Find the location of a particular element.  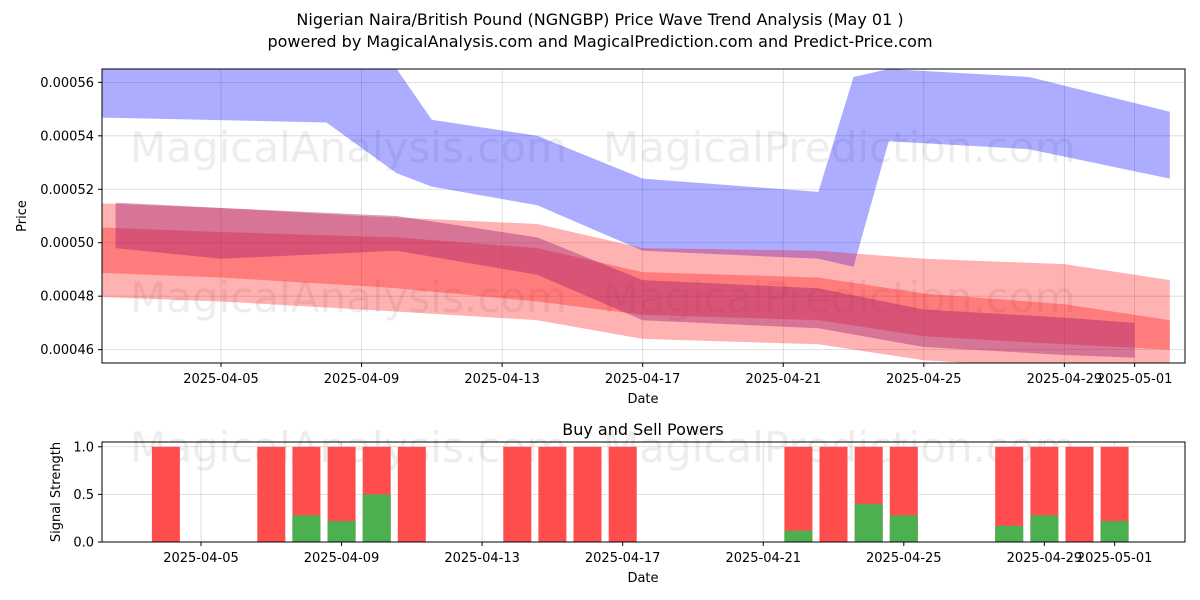

y-tick-label: 0.00046 is located at coordinates (67, 350).